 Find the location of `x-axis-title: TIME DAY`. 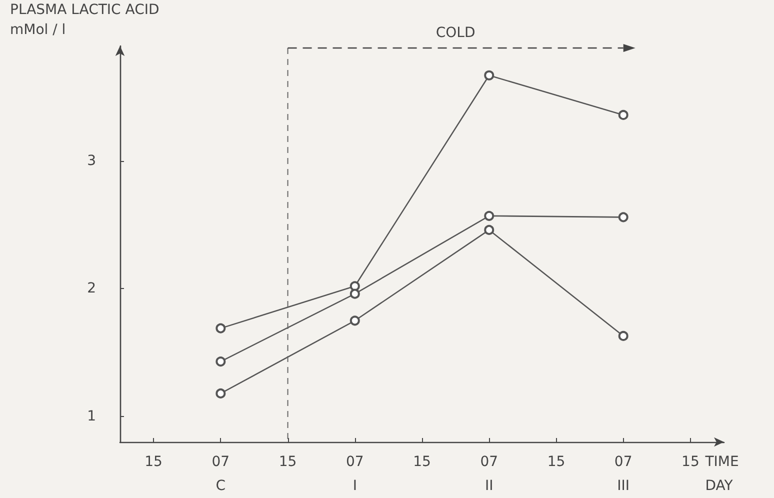

x-axis-title: TIME DAY is located at coordinates (721, 474).